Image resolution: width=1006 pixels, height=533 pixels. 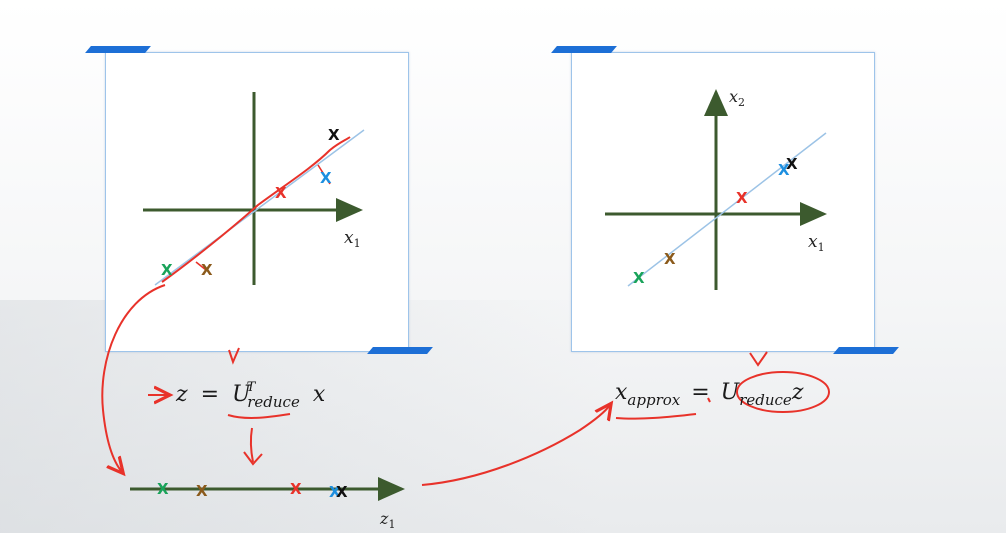 I want to click on eq-left-subscript: reduce, so click(x=273, y=402).